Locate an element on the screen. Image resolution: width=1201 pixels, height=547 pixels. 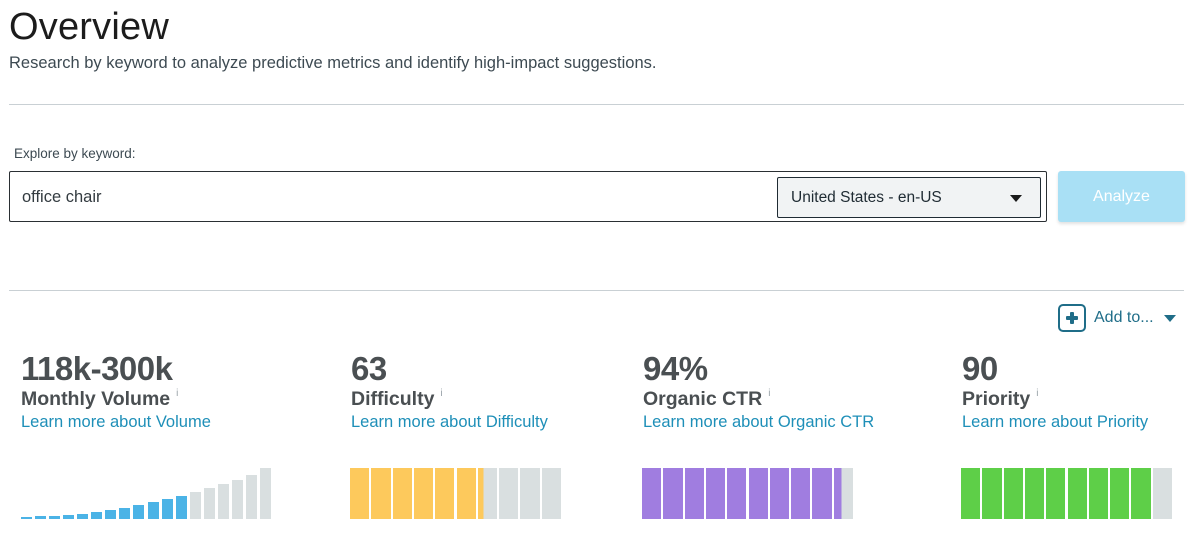
analyze-button: Analyze is located at coordinates (1121, 196).